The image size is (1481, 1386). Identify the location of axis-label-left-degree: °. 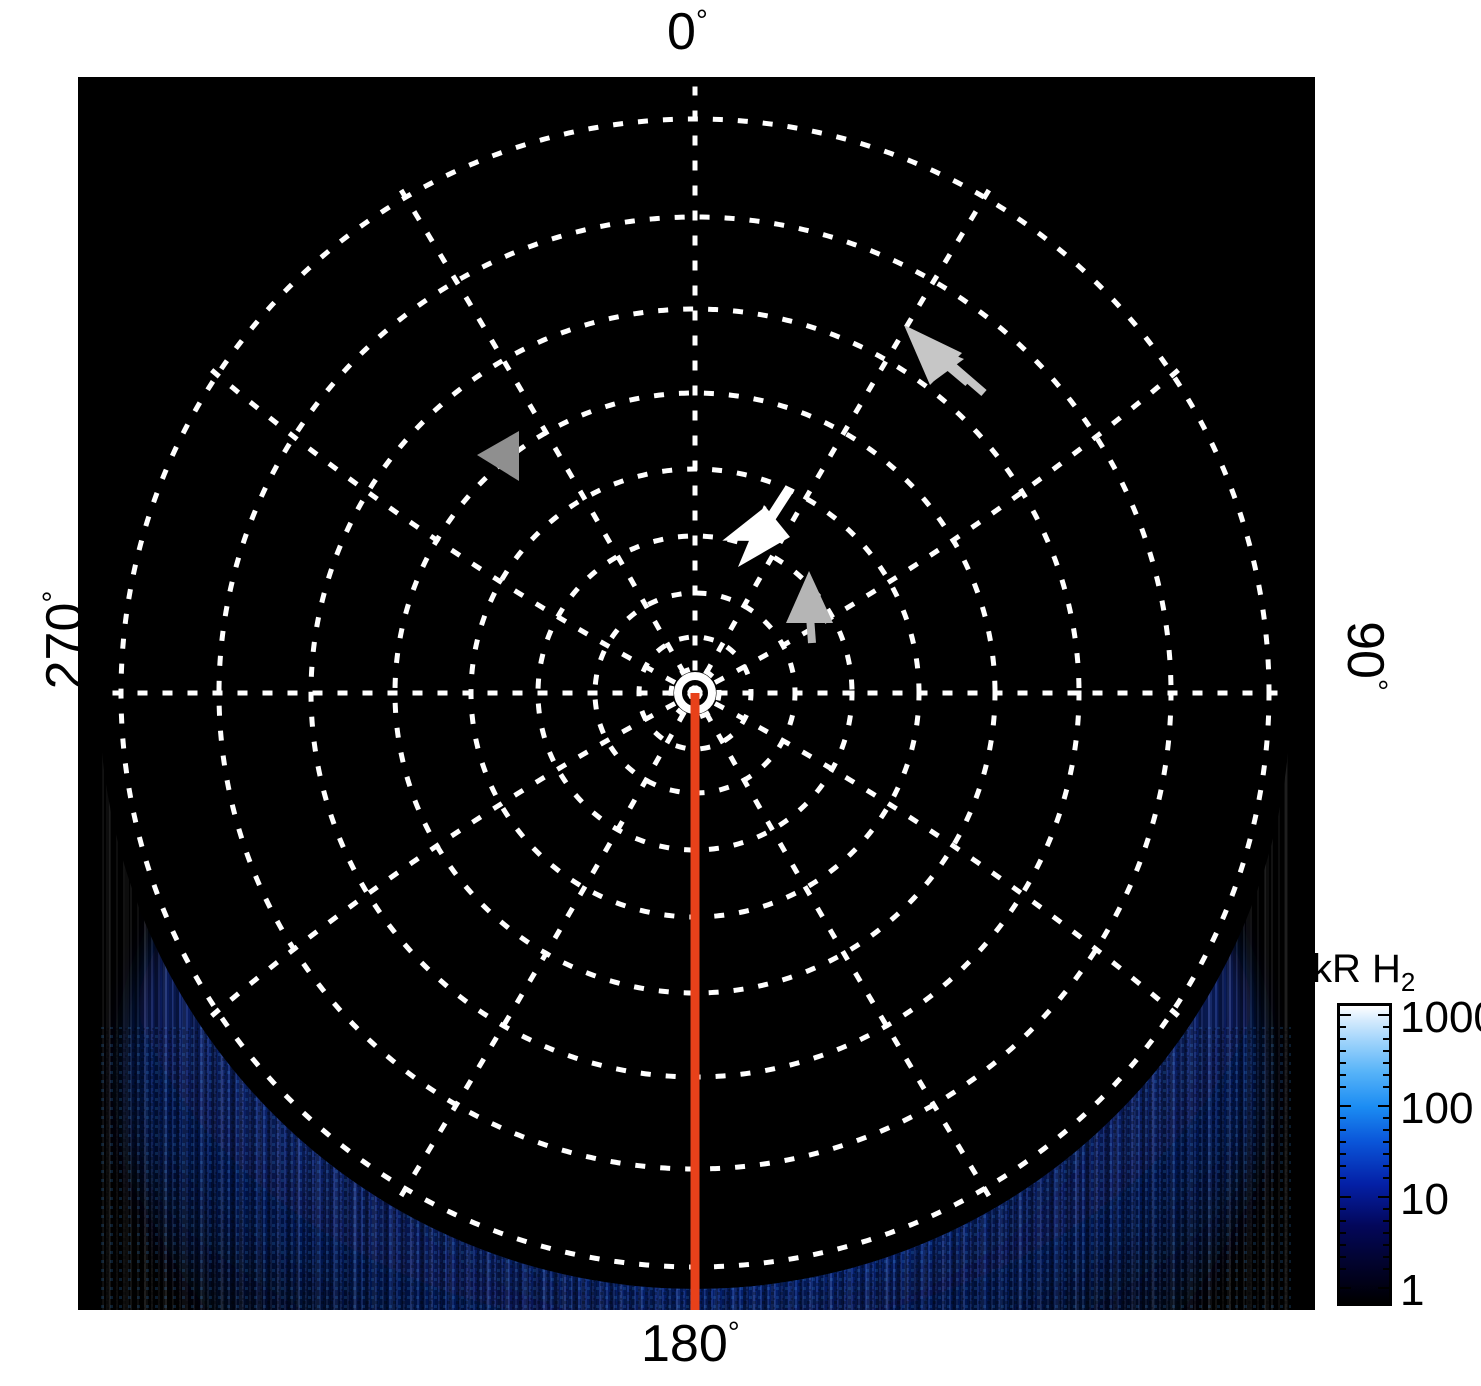
(54, 596).